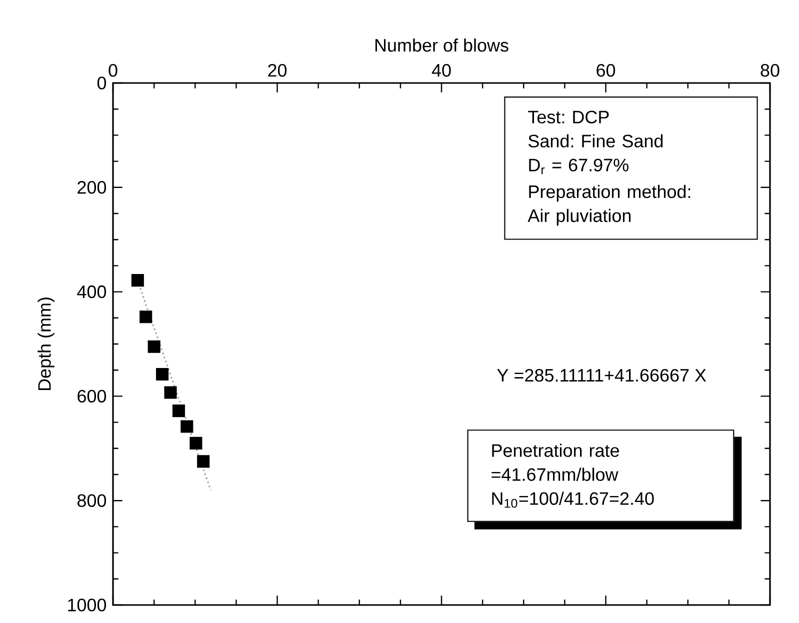  Describe the element at coordinates (555, 474) in the screenshot. I see `annotation: =41.67mm/blow` at that location.